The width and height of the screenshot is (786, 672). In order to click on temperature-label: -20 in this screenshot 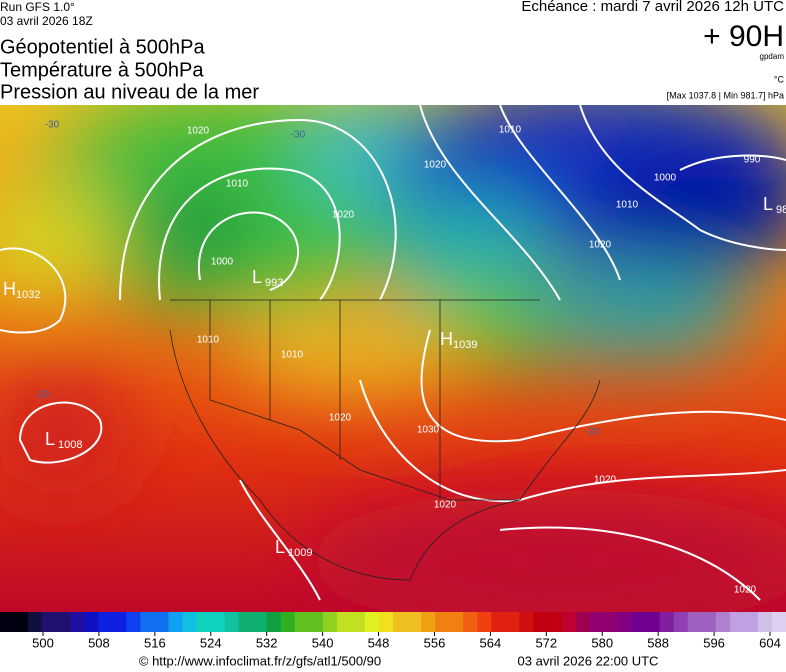, I will do `click(42, 395)`.